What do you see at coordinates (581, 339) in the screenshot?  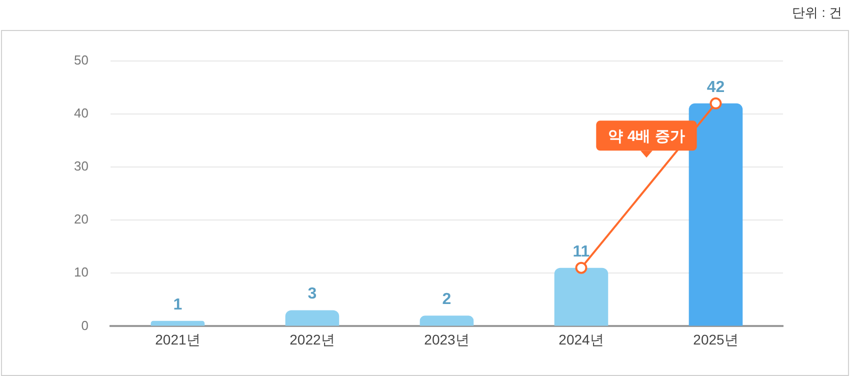 I see `x-tick-label: 2024년` at bounding box center [581, 339].